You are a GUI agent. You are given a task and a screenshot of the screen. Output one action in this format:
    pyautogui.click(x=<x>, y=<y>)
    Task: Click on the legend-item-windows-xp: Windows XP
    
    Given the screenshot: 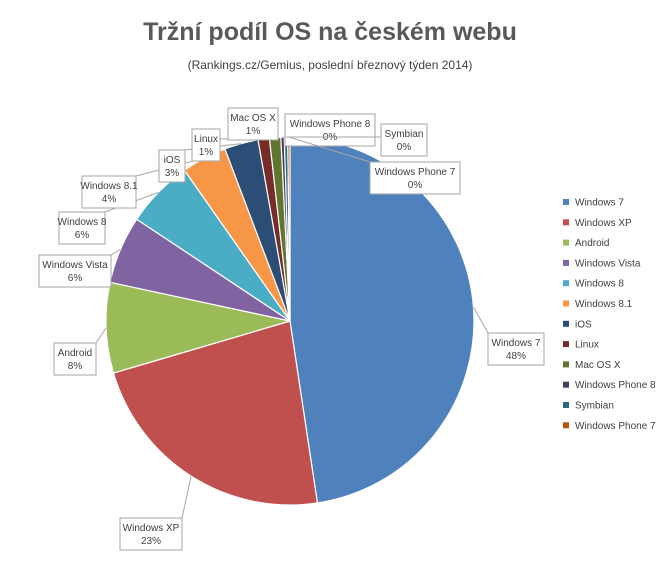 What is the action you would take?
    pyautogui.click(x=597, y=223)
    